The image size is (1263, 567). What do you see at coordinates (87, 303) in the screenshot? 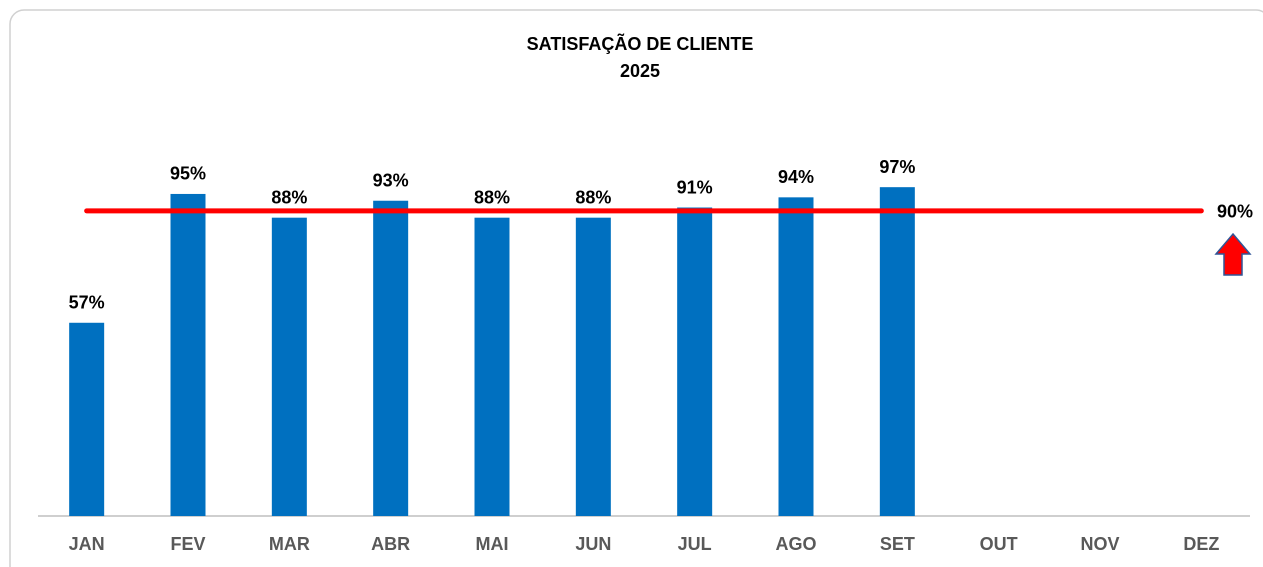
I see `data-label: 57%` at bounding box center [87, 303].